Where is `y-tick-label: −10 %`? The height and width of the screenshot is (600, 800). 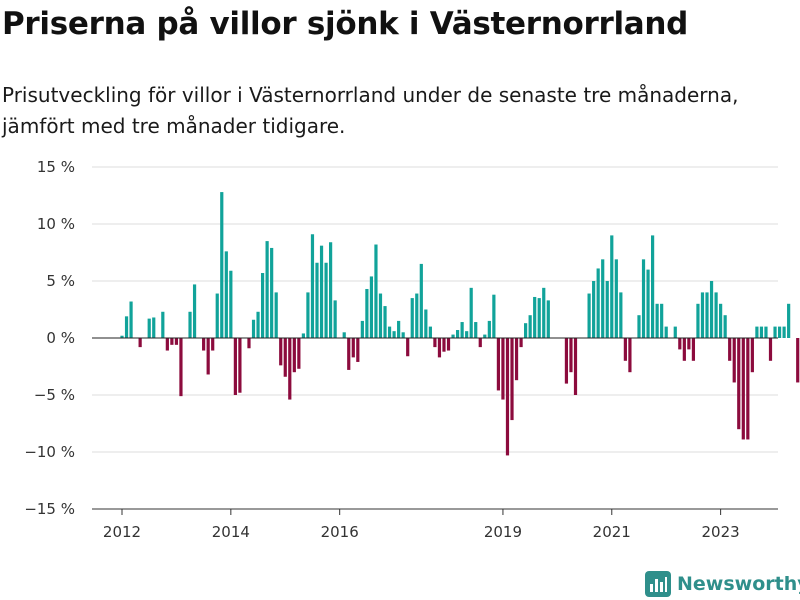
y-tick-label: −10 % is located at coordinates (49, 452).